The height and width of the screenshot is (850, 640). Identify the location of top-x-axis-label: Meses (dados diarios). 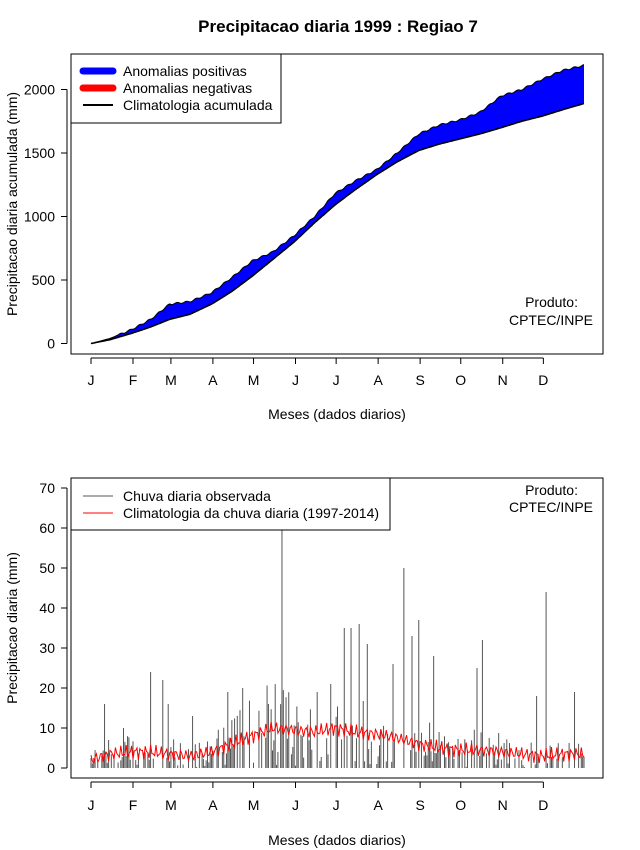
(337, 414).